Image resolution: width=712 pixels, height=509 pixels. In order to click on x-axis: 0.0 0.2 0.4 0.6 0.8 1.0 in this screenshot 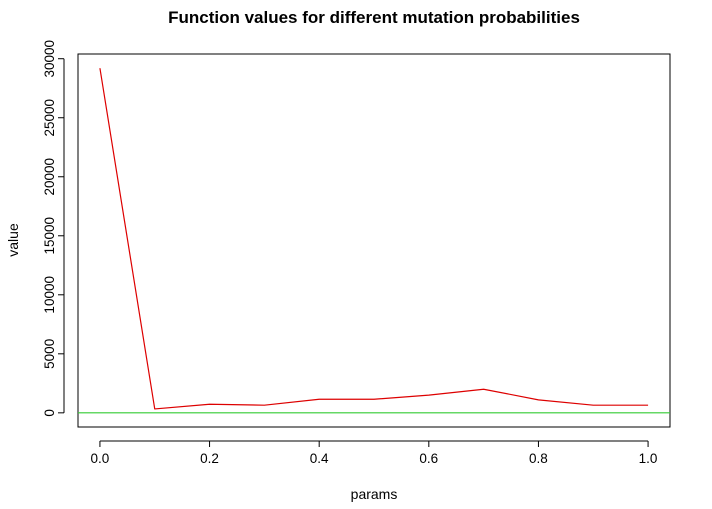, I will do `click(374, 453)`.